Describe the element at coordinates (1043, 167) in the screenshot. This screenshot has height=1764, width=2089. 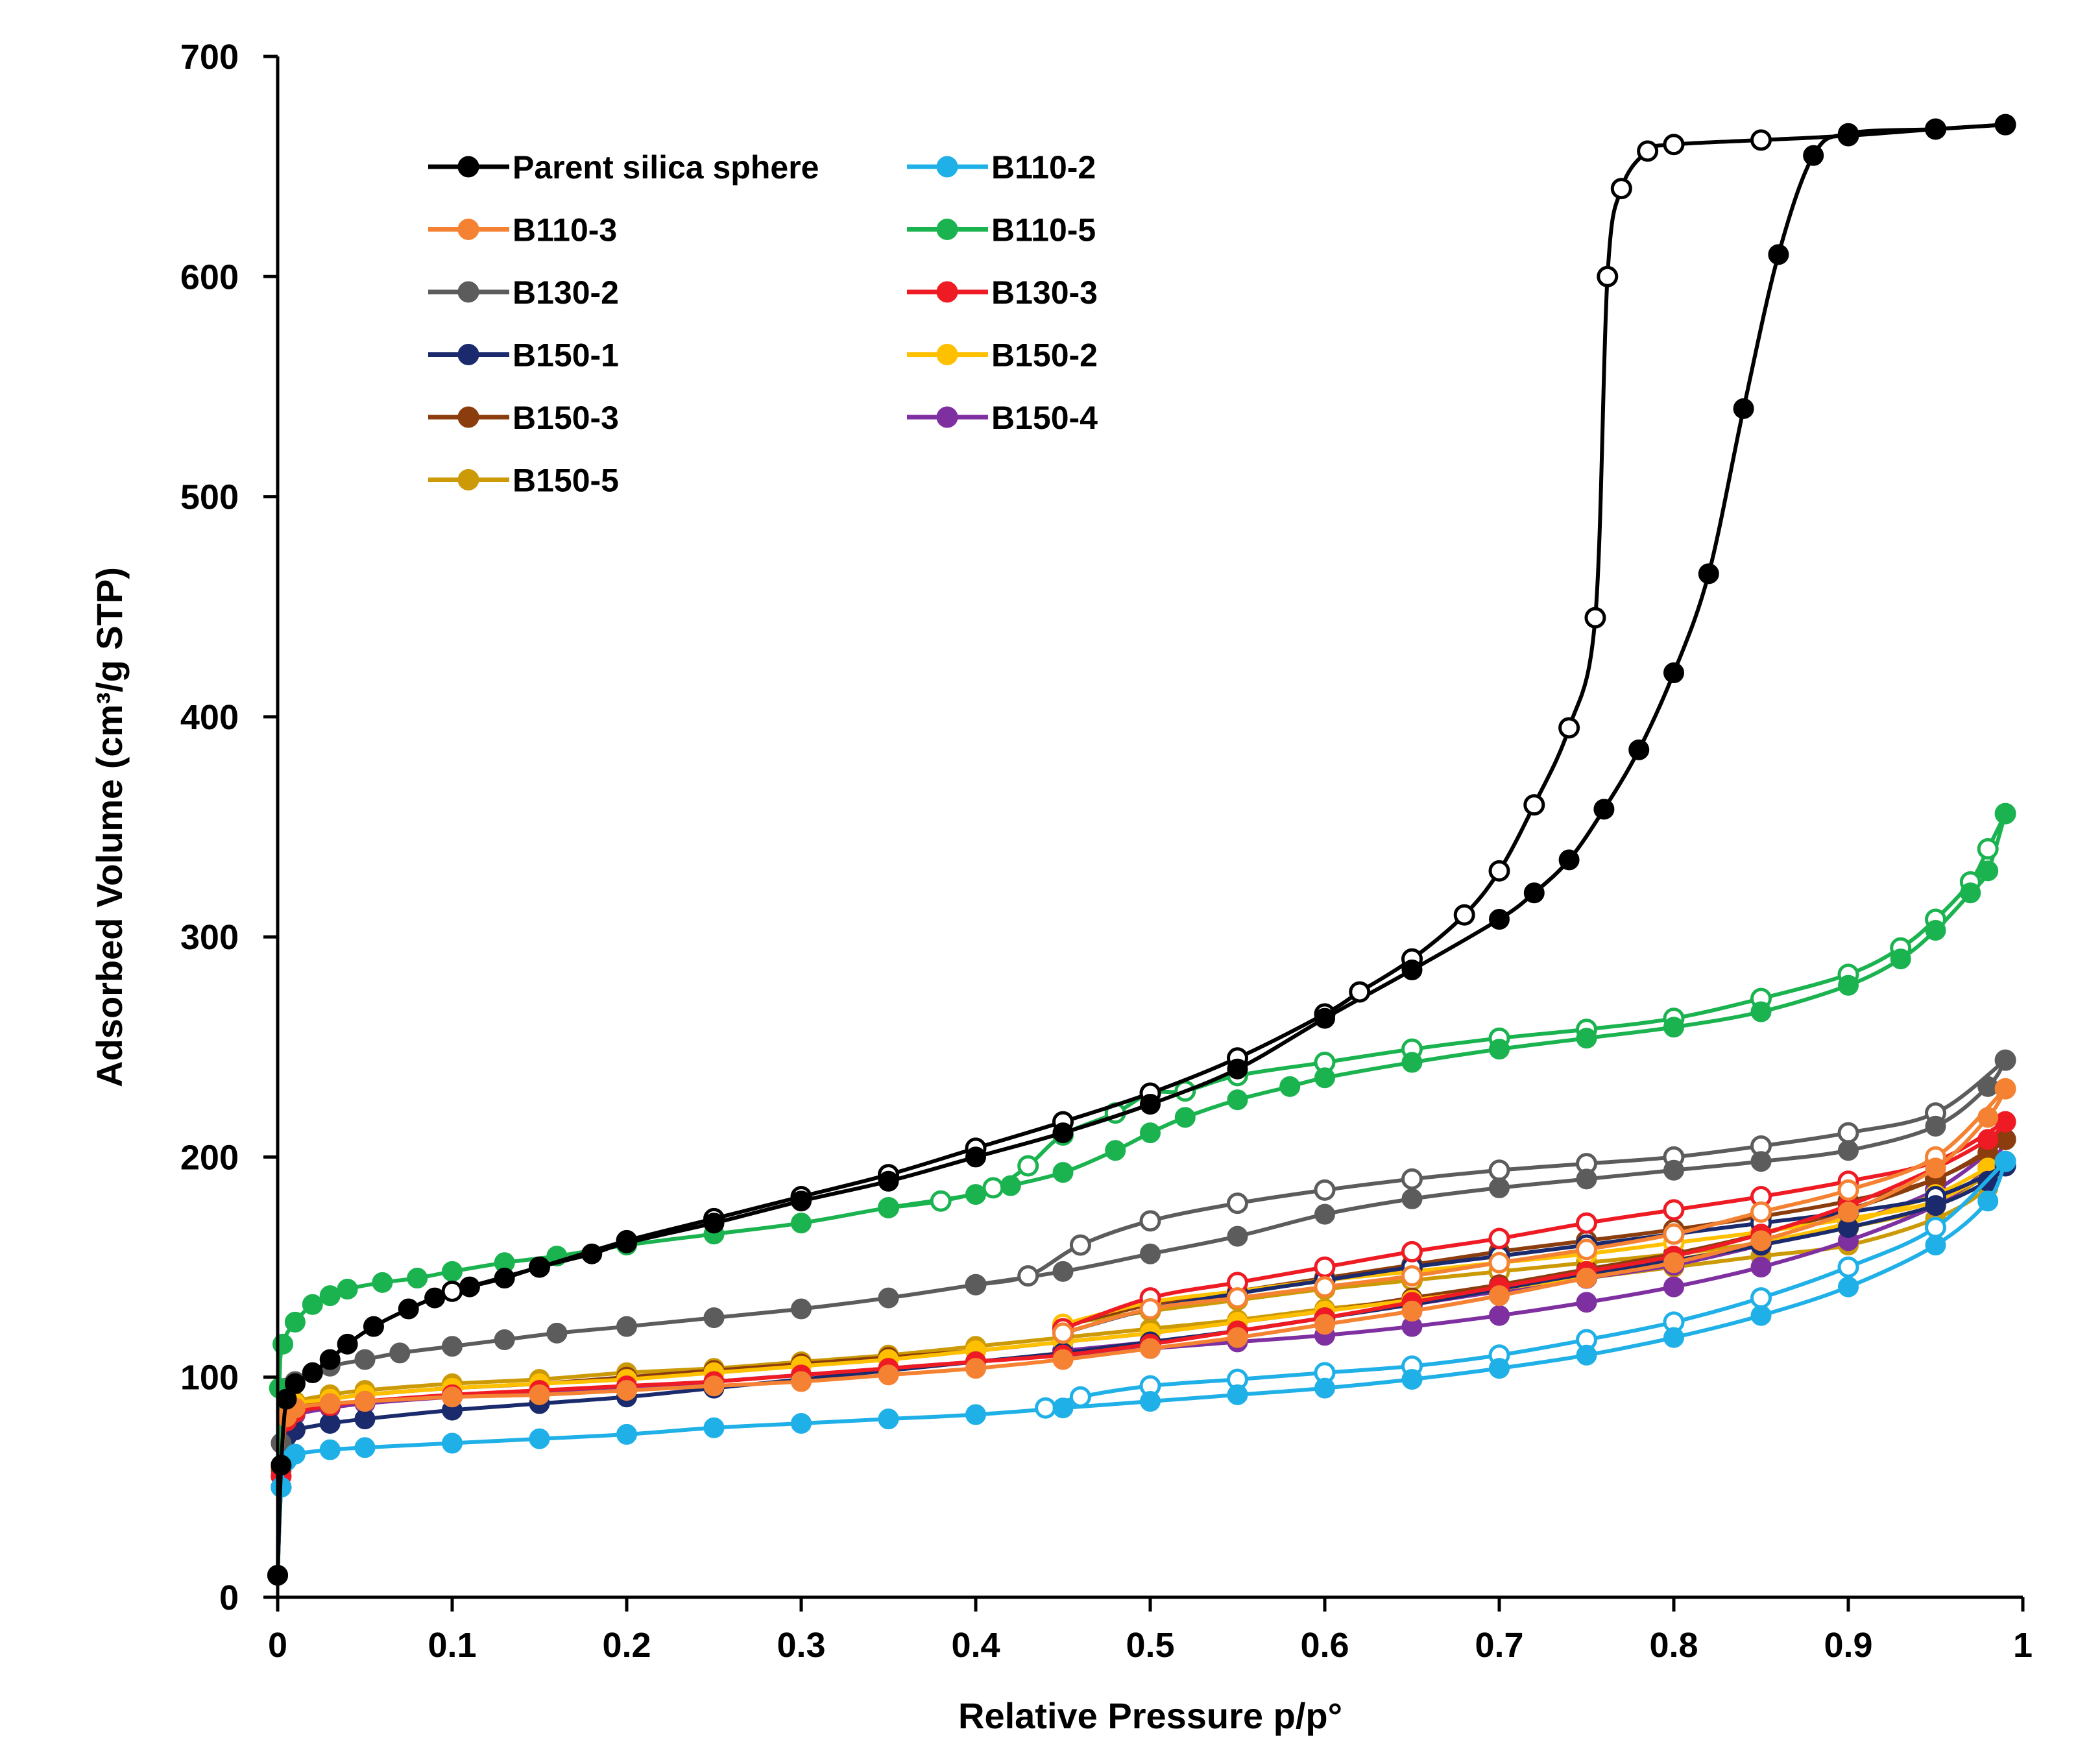
I see `legend-label: B110-2` at that location.